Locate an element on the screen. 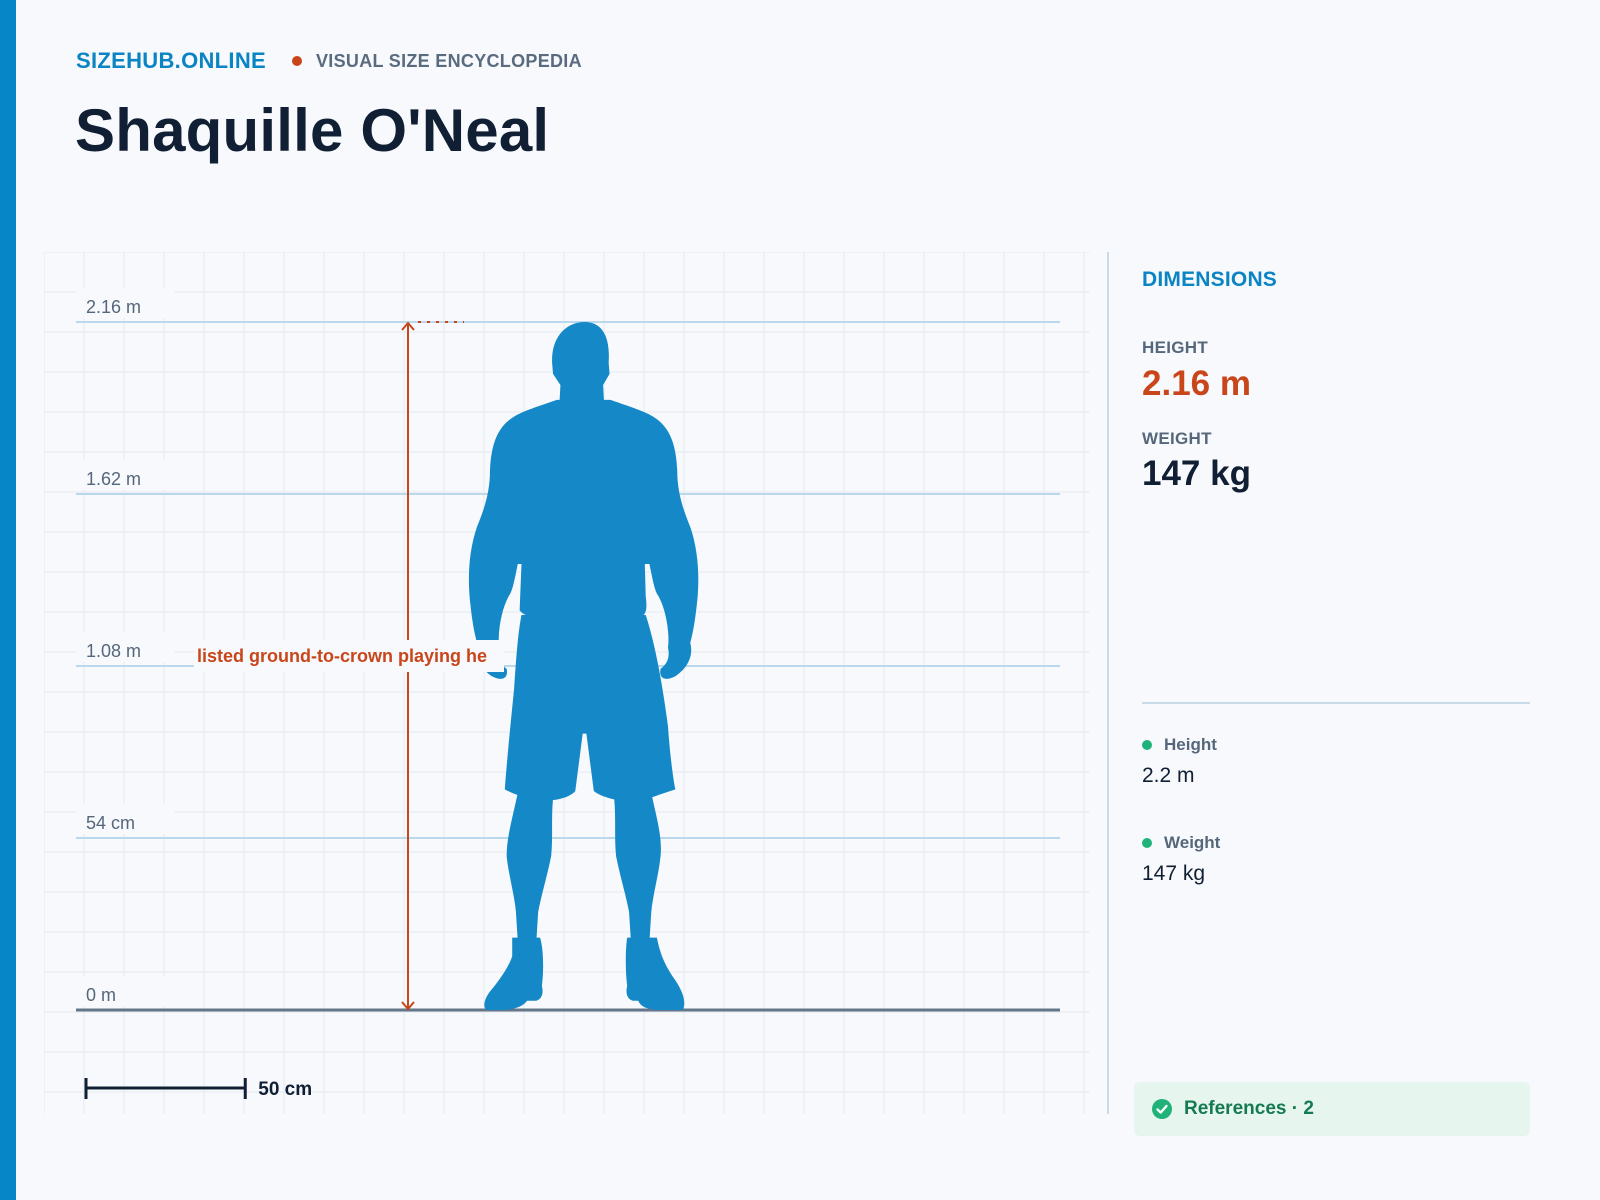  dimensions-heading: DIMENSIONS is located at coordinates (1210, 279).